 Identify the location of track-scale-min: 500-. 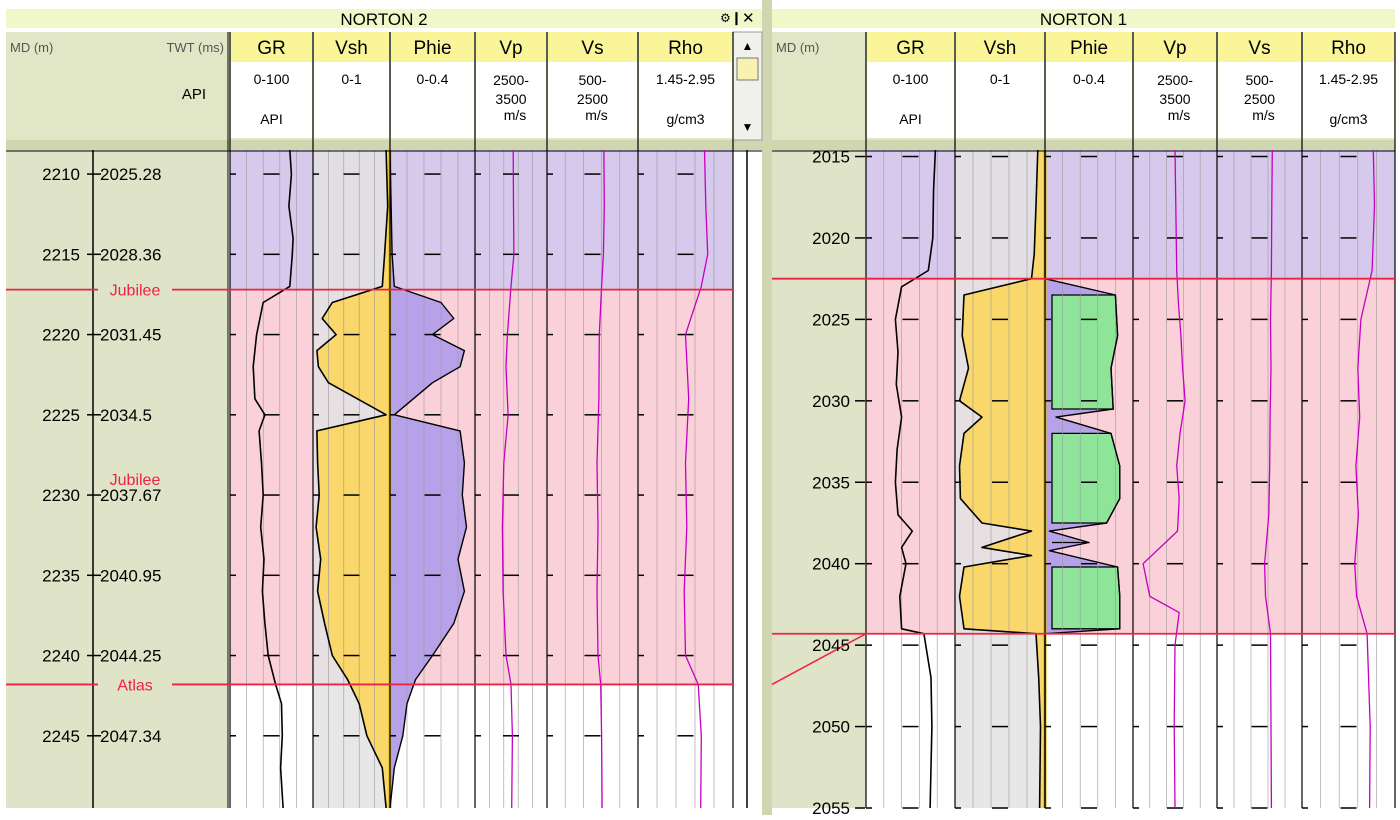
(592, 80).